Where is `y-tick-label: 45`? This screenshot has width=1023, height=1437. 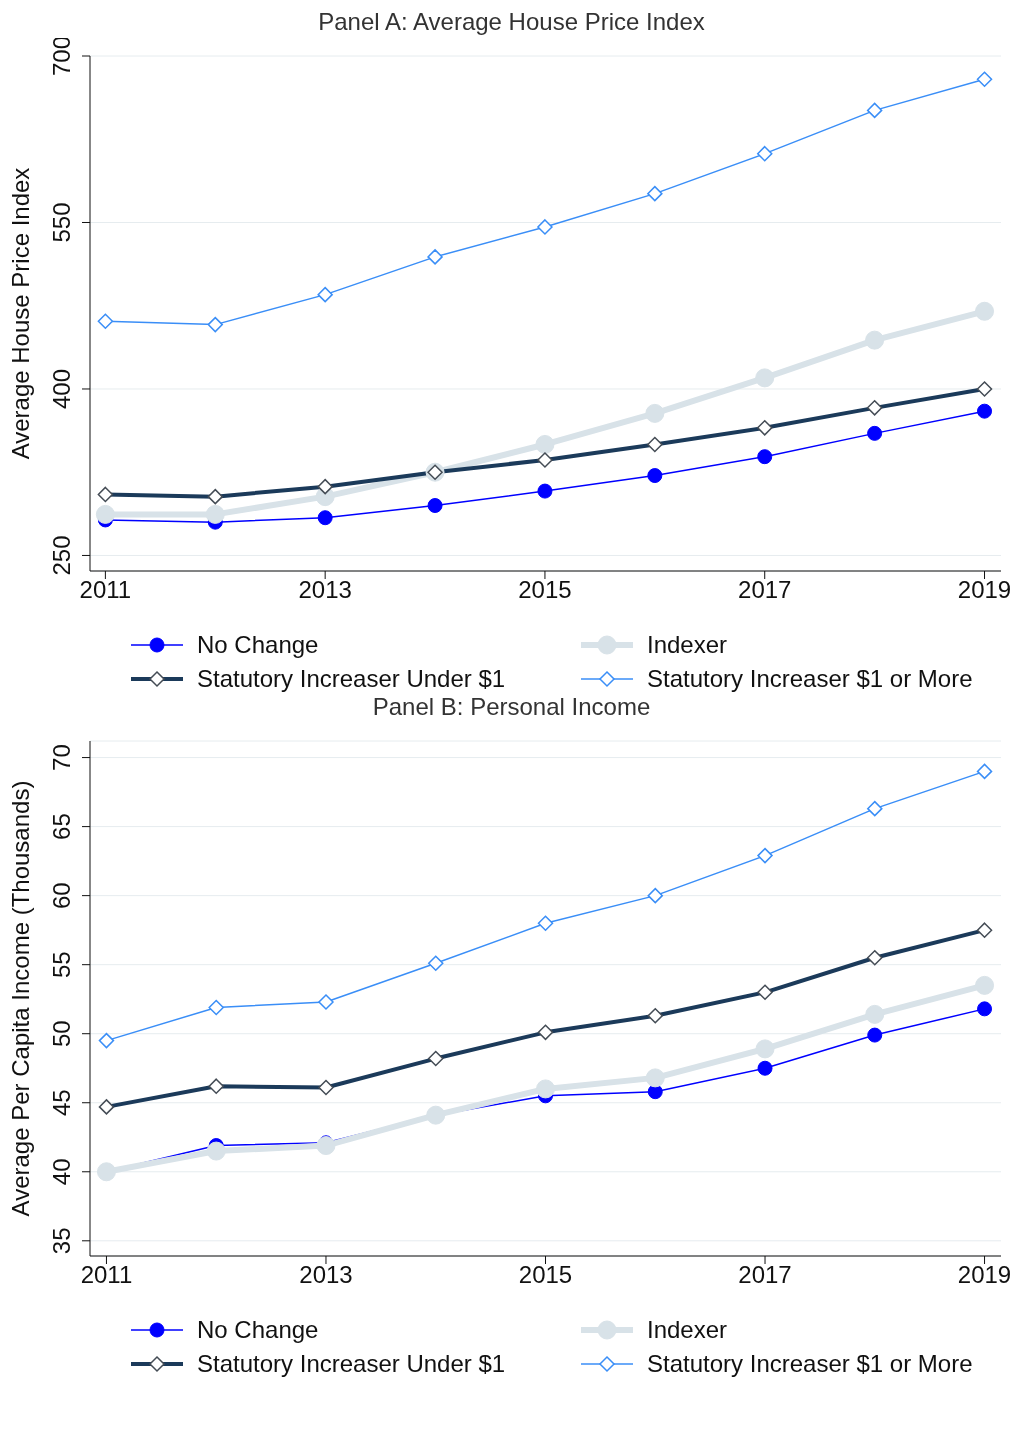
y-tick-label: 45 is located at coordinates (61, 1103).